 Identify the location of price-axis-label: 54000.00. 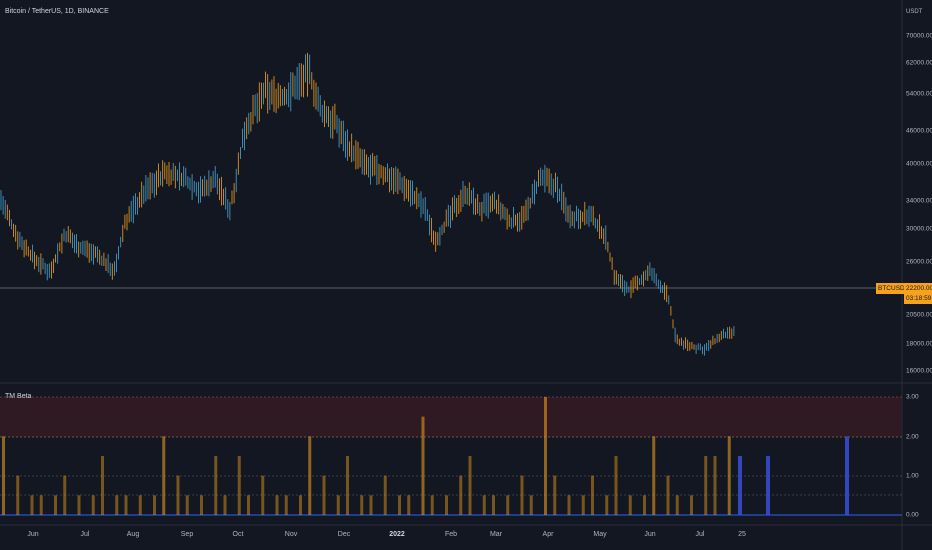
(919, 94).